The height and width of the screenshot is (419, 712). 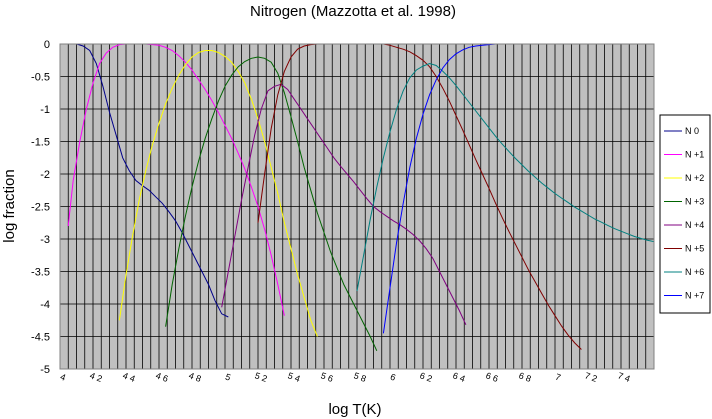 I want to click on x-tick-label: 4 8, so click(x=194, y=377).